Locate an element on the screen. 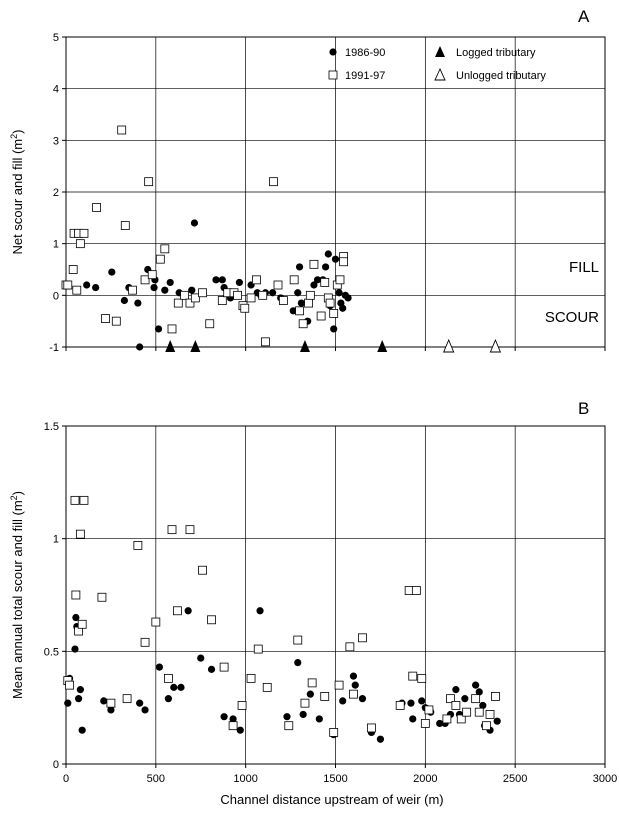 This screenshot has width=619, height=836. panel-b-ytick-label-0: 0 is located at coordinates (56, 765).